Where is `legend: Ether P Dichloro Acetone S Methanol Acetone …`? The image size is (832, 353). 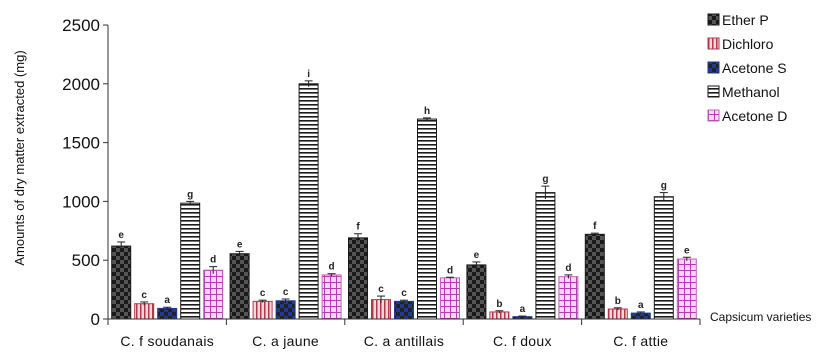
legend: Ether P Dichloro Acetone S Methanol Acetone … is located at coordinates (747, 68).